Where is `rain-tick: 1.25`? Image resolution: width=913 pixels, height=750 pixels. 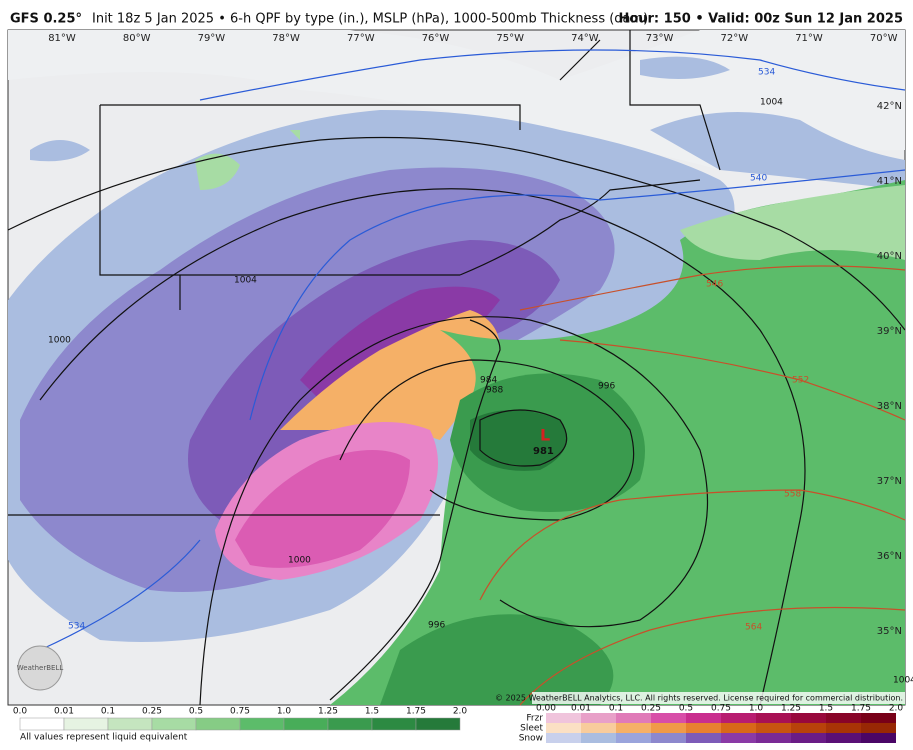 rain-tick: 1.25 is located at coordinates (328, 712).